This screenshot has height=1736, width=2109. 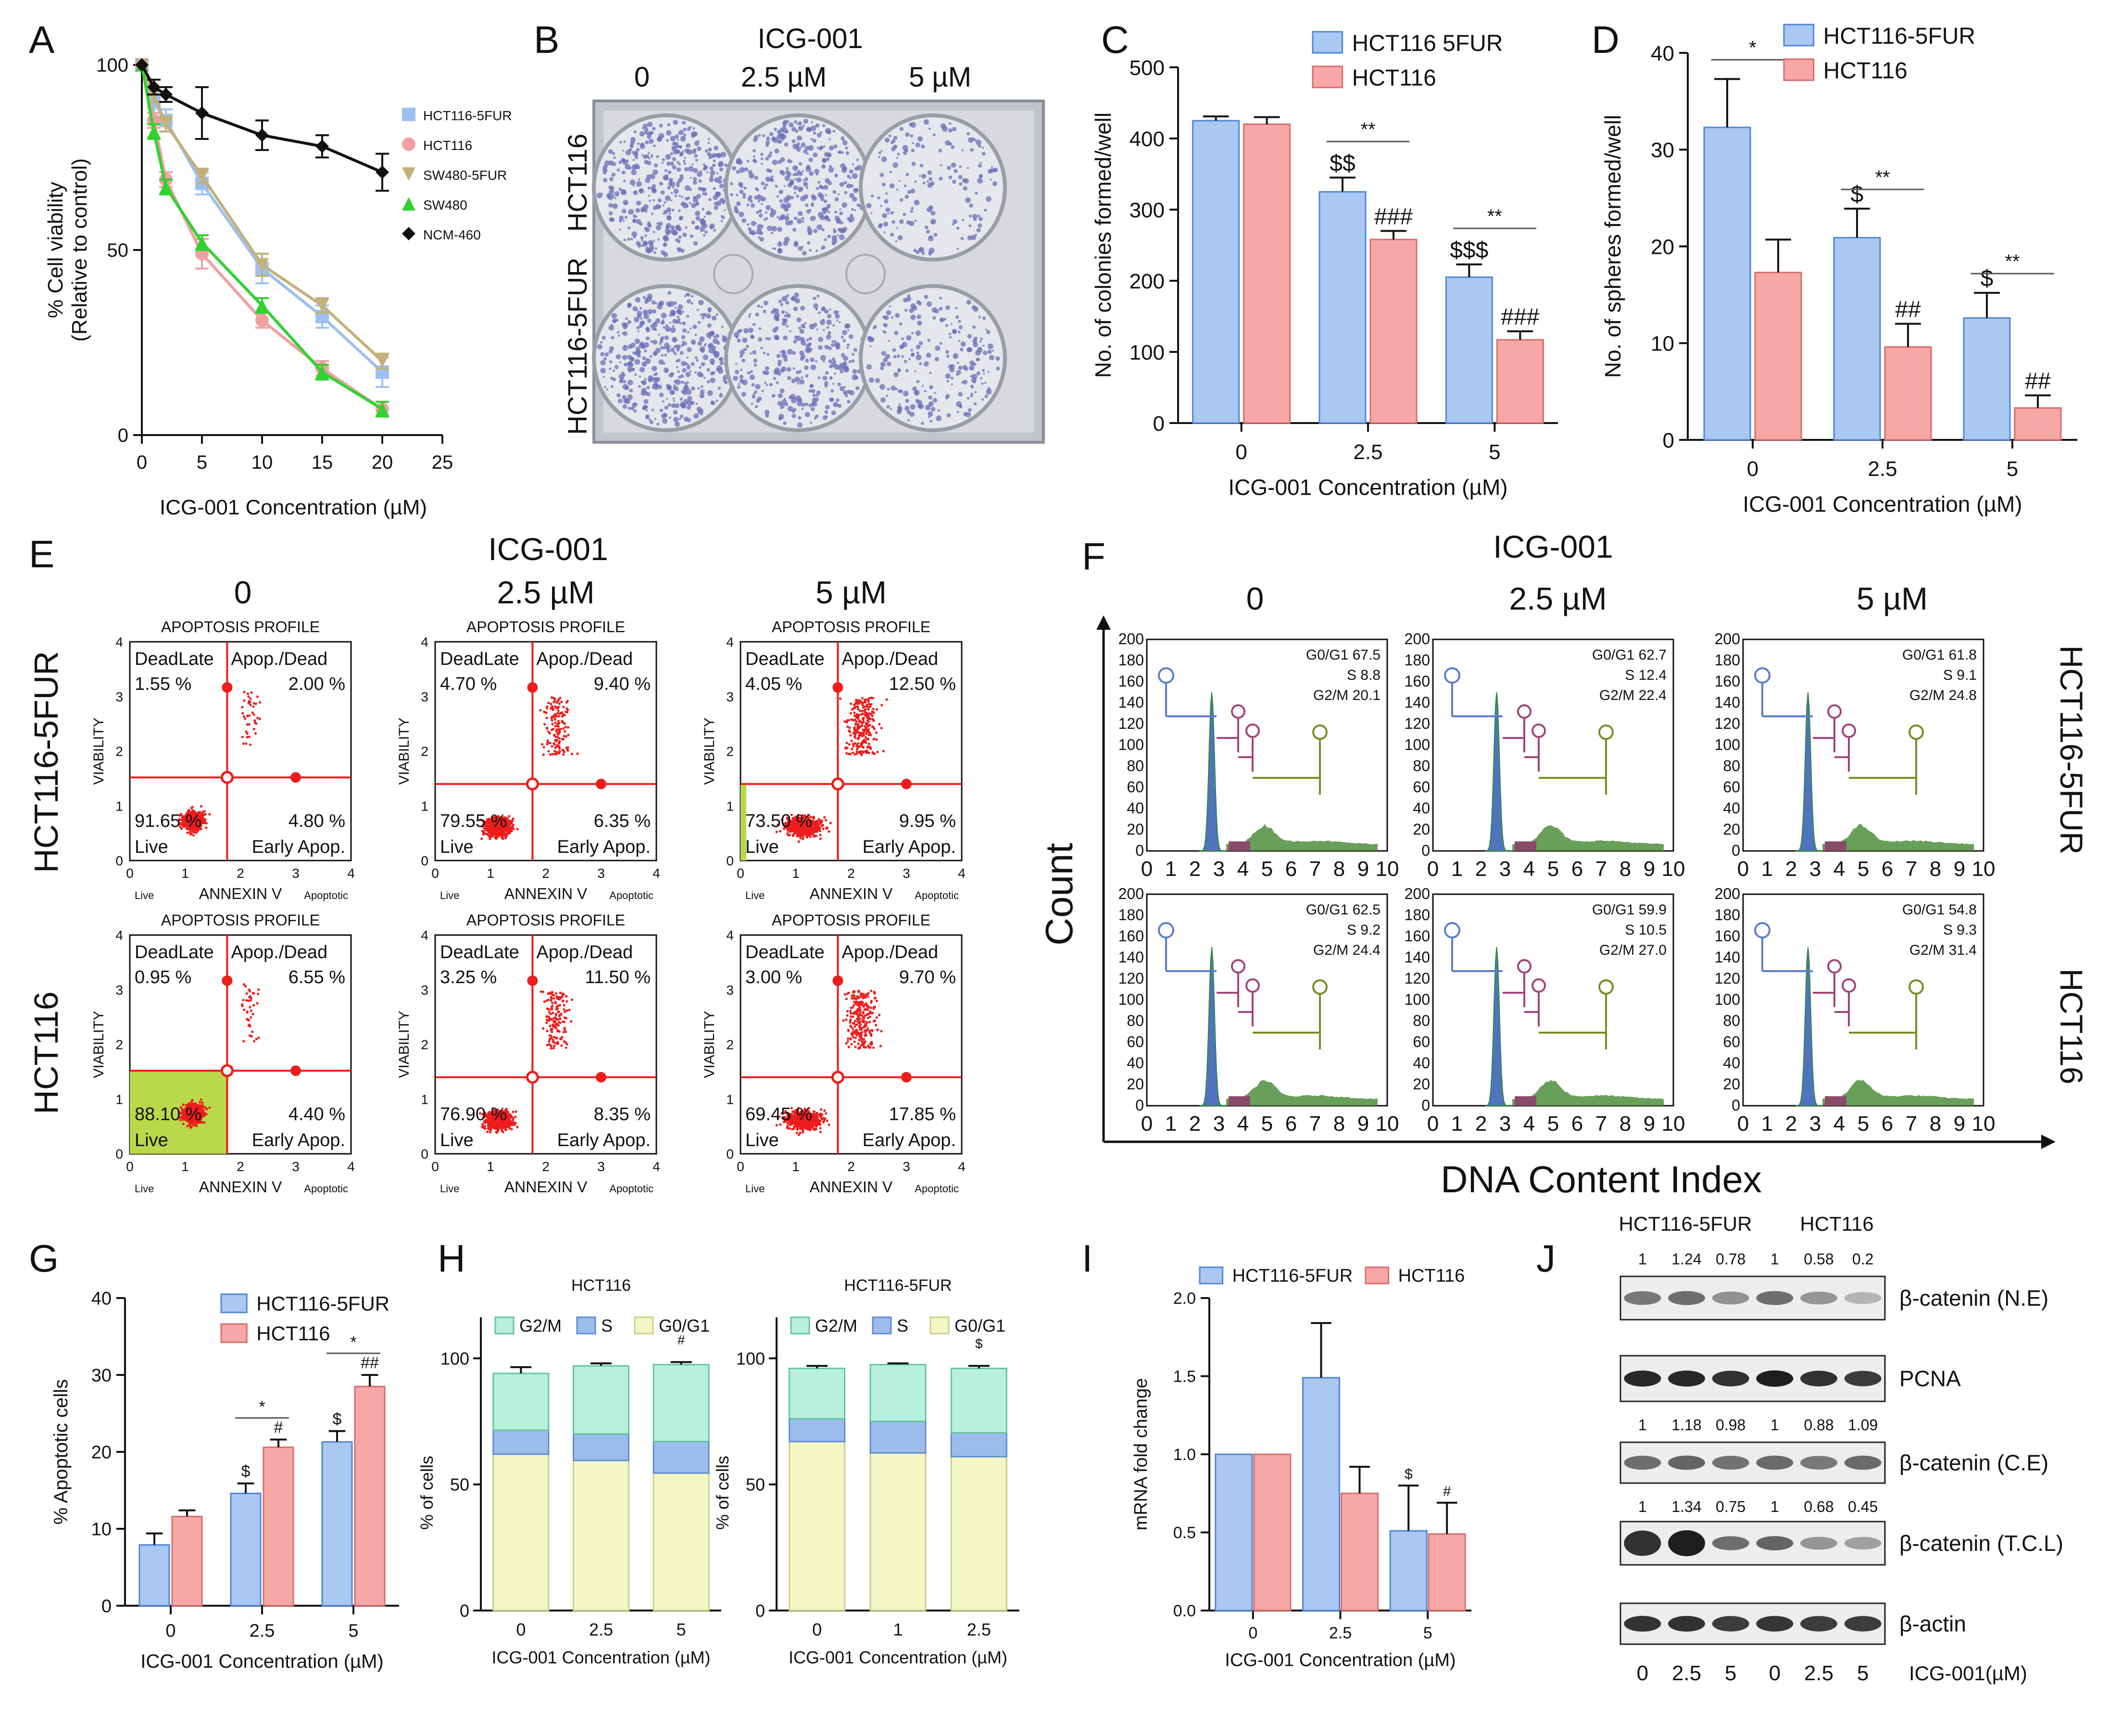 I want to click on d-bar, so click(x=1778, y=356).